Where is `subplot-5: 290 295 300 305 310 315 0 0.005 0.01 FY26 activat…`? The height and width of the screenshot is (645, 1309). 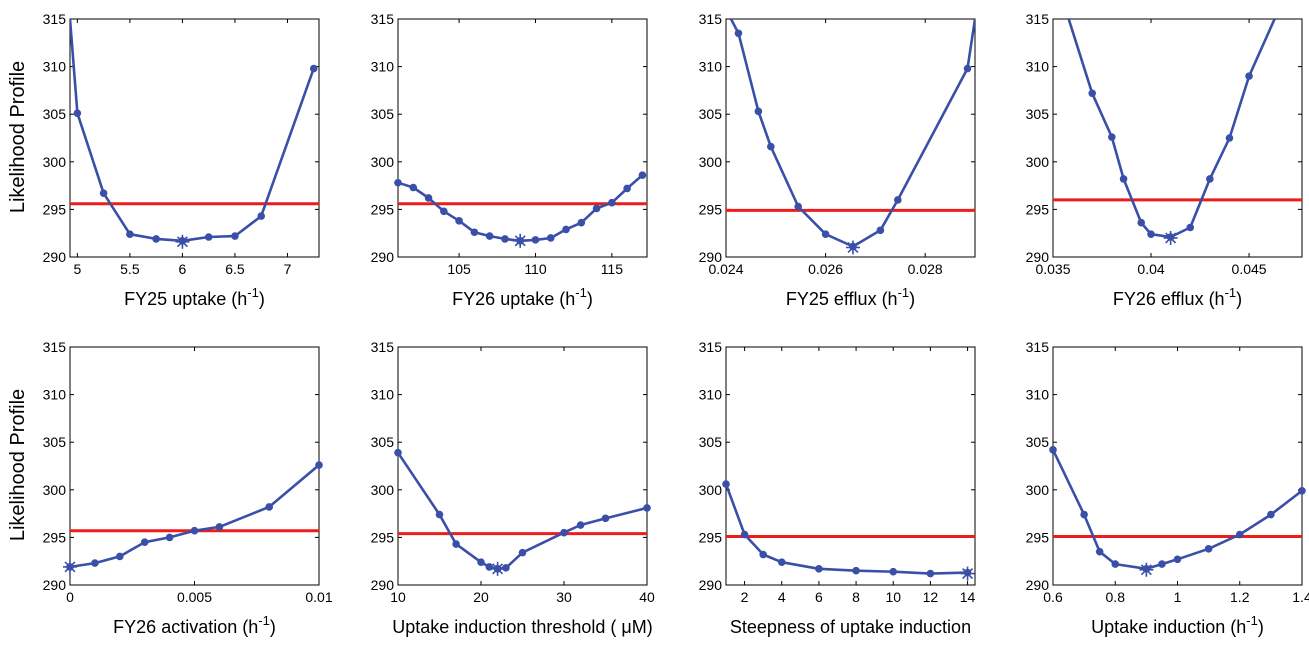 subplot-5: 290 295 300 305 310 315 0 0.005 0.01 FY26 activat… is located at coordinates (188, 488).